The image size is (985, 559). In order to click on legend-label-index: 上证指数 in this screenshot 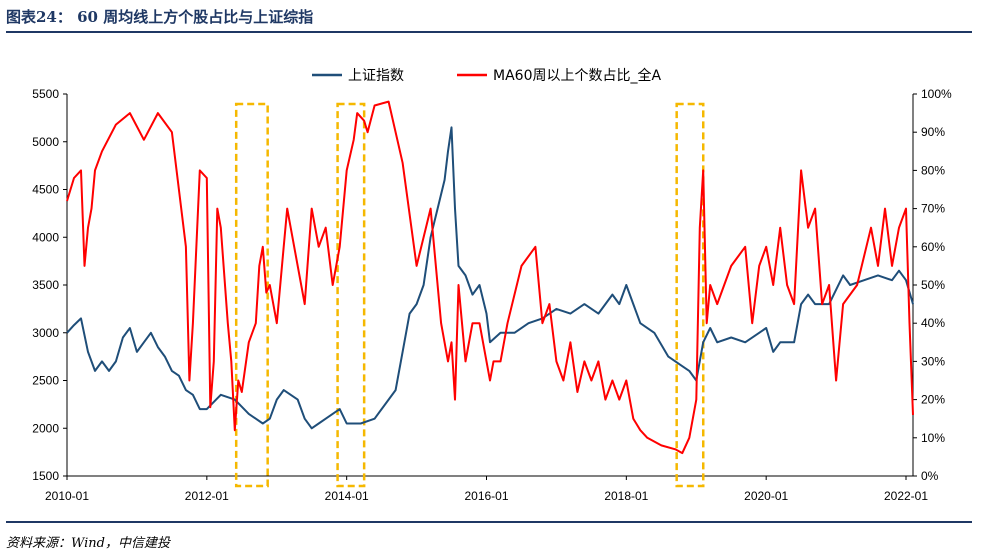, I will do `click(376, 76)`.